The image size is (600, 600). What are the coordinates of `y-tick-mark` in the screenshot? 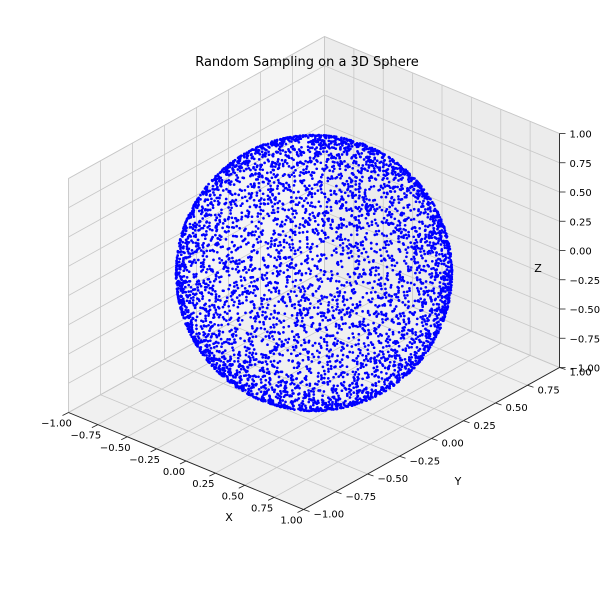 It's located at (370, 475).